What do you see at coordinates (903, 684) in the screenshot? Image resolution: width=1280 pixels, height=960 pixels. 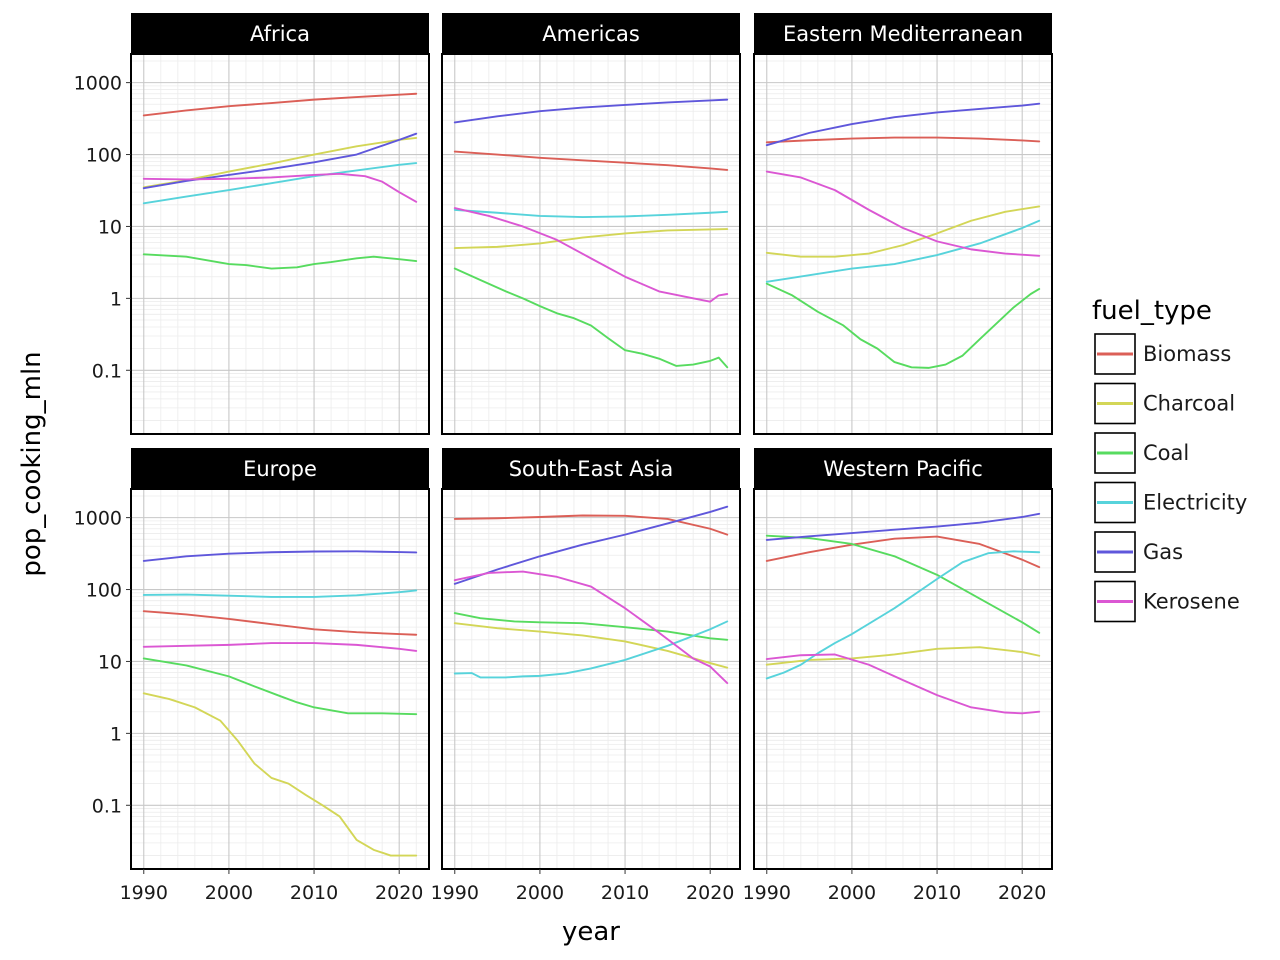 I see `series-line-kerosene-western-pacific` at bounding box center [903, 684].